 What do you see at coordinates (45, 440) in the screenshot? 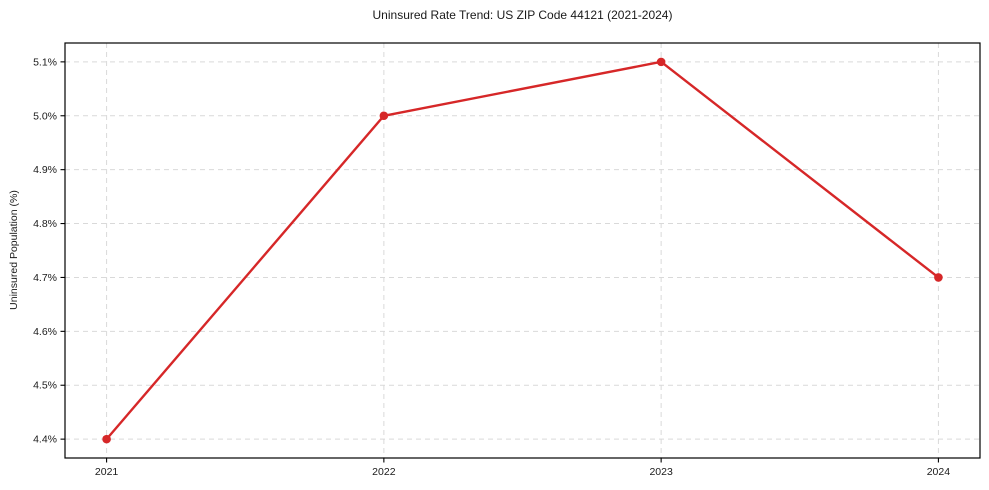
I see `y-tick-label: 4.4%` at bounding box center [45, 440].